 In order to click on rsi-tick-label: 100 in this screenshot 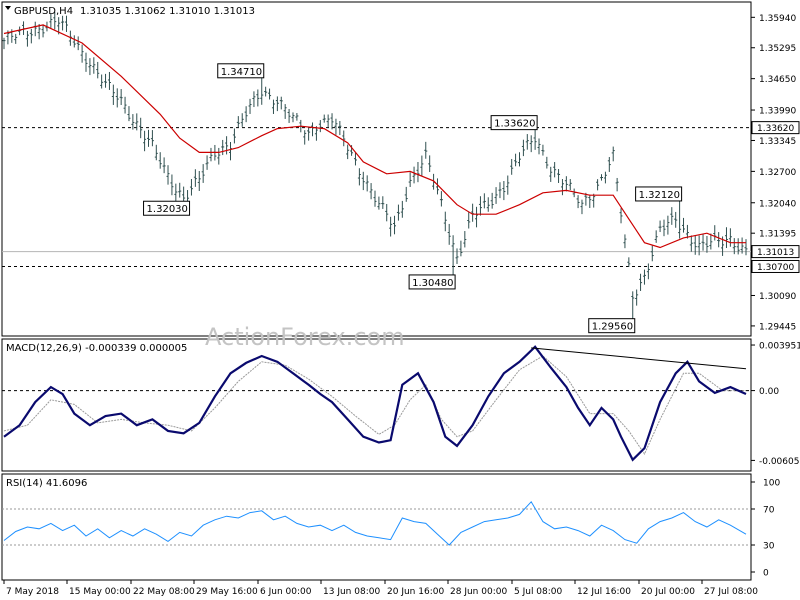, I will do `click(771, 484)`.